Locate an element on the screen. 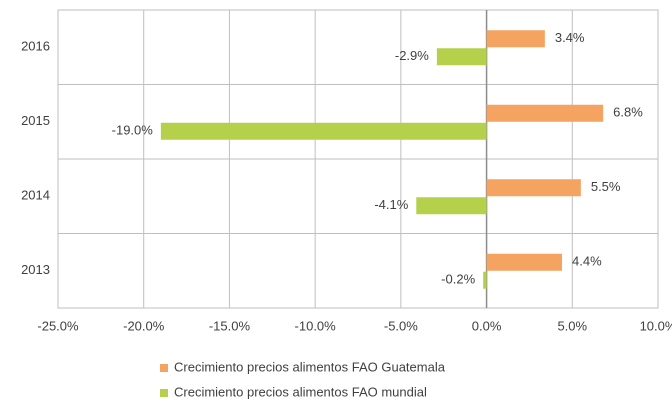  y-tick-label: 2013 is located at coordinates (35, 269).